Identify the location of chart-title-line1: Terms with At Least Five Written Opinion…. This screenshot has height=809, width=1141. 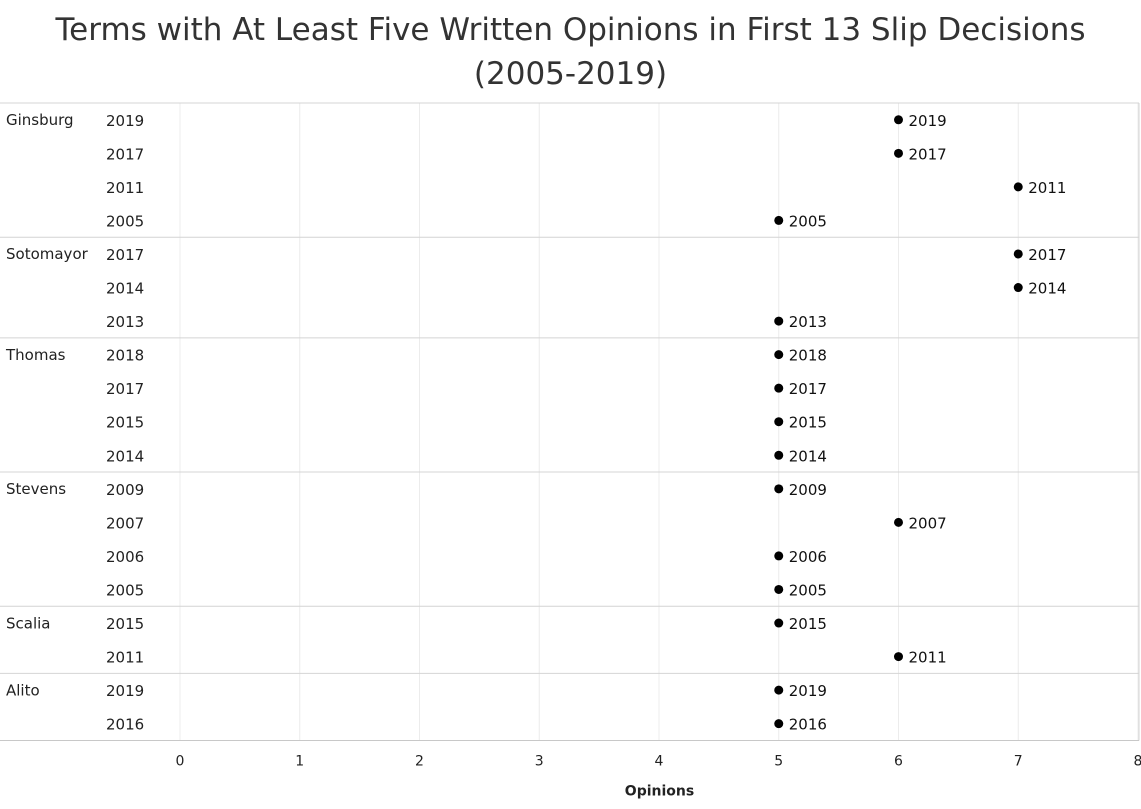
(570, 30).